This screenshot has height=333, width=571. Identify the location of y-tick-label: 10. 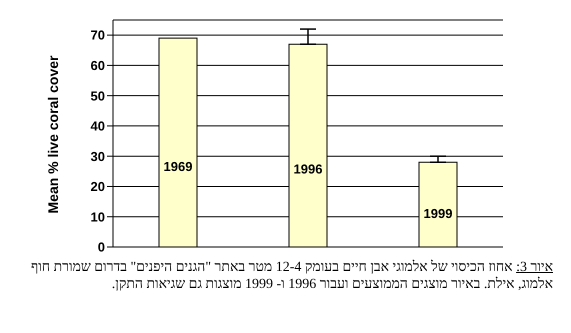
(97, 216).